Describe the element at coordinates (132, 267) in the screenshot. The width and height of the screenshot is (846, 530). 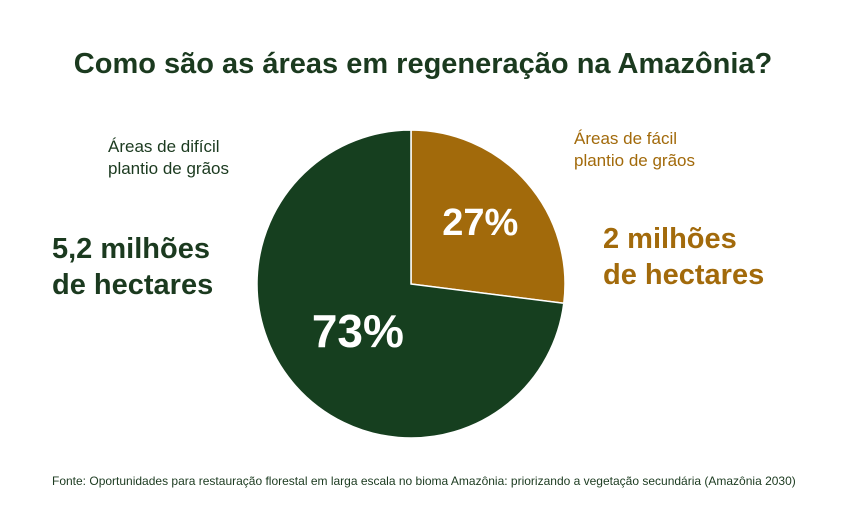
I see `difficult-area-value: 5,2 milhões de hectares` at that location.